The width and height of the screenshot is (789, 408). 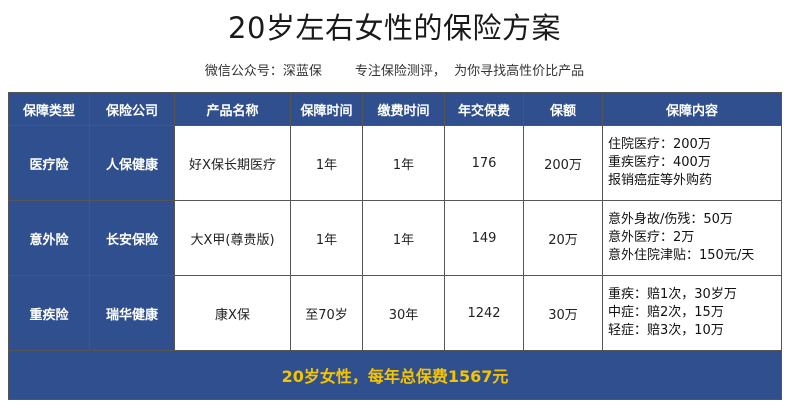 What do you see at coordinates (484, 163) in the screenshot?
I see `annual-premium-cell: 176` at bounding box center [484, 163].